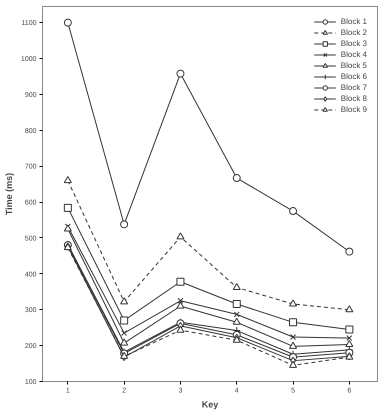  Describe the element at coordinates (353, 109) in the screenshot. I see `legend-label: Block 9` at that location.